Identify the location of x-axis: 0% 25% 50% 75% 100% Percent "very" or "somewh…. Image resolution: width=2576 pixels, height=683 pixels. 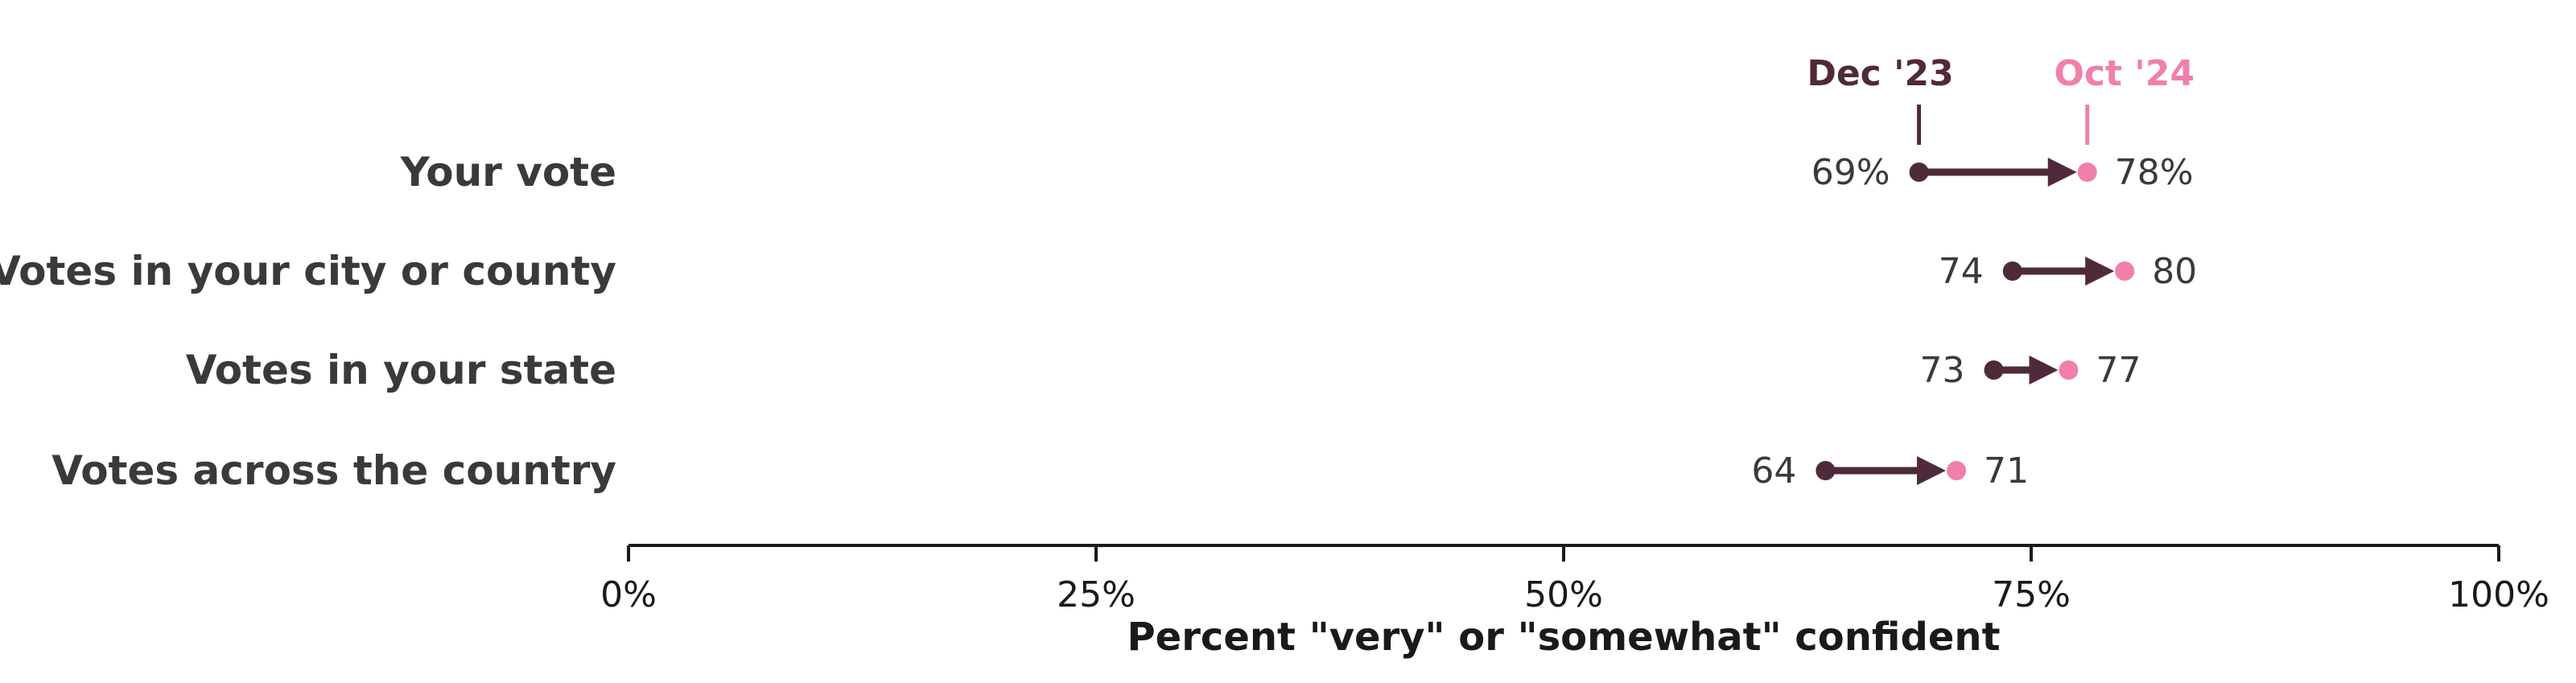
(1574, 602).